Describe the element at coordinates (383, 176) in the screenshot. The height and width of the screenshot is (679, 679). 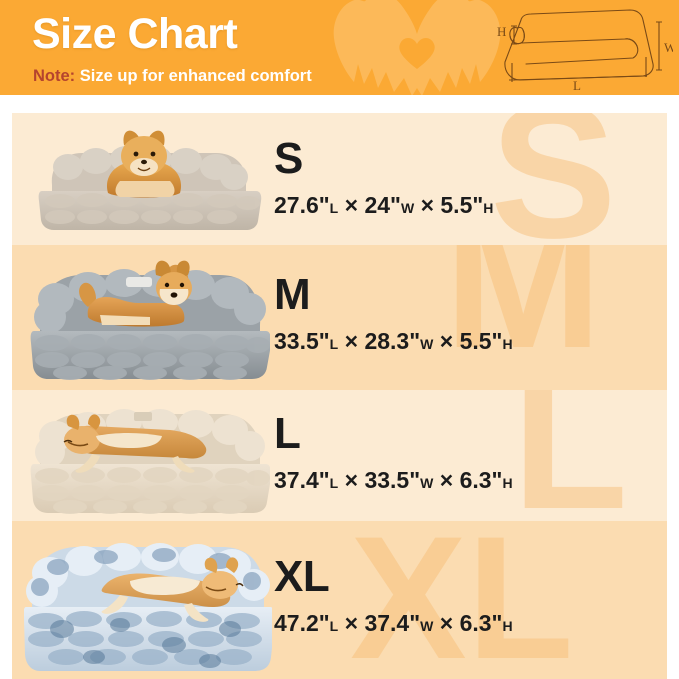
I see `row-text-block: S 27.6"L × 24"W × 5.5"H` at that location.